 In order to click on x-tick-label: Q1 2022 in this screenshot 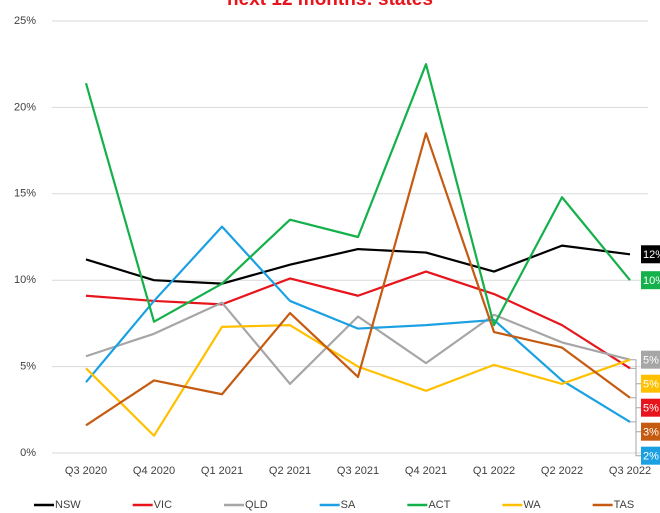, I will do `click(494, 471)`.